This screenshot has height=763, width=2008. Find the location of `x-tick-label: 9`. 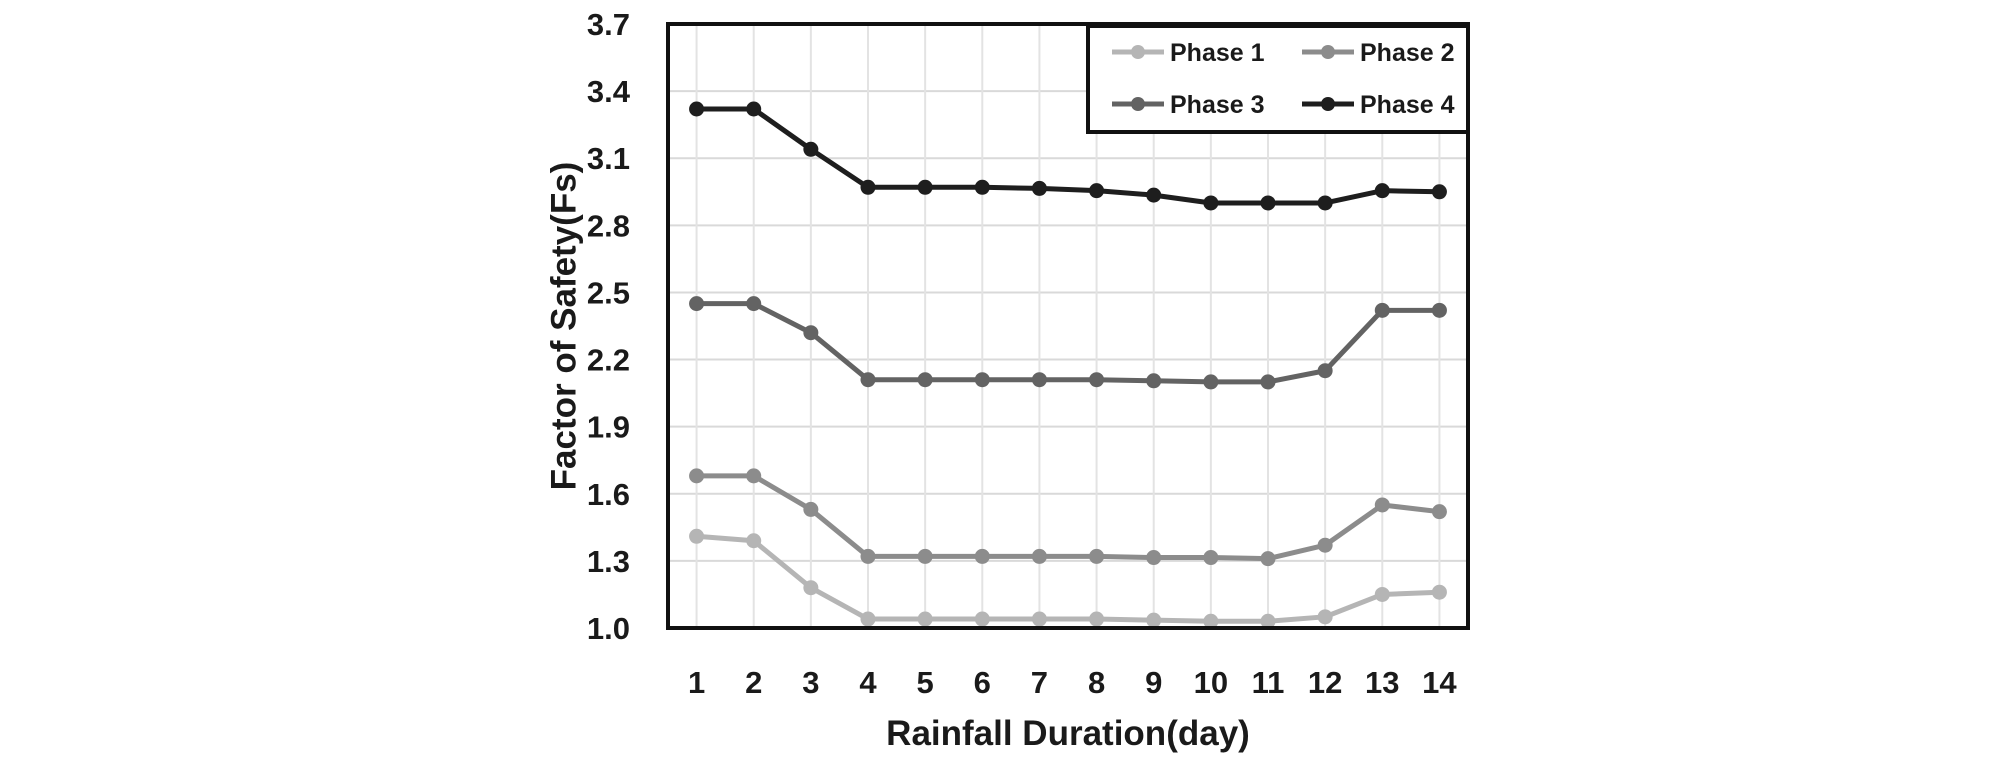

x-tick-label: 9 is located at coordinates (1153, 682).